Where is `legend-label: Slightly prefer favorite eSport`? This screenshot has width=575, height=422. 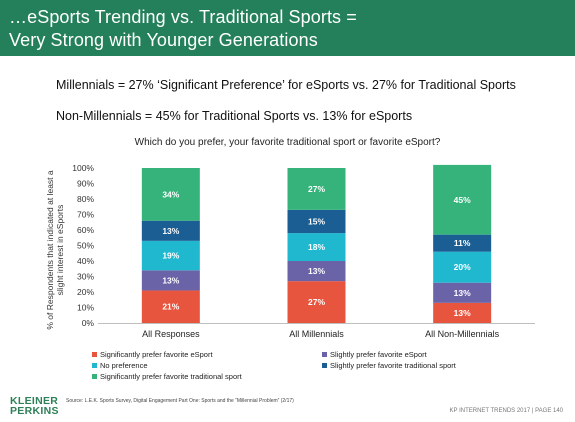 legend-label: Slightly prefer favorite eSport is located at coordinates (378, 354).